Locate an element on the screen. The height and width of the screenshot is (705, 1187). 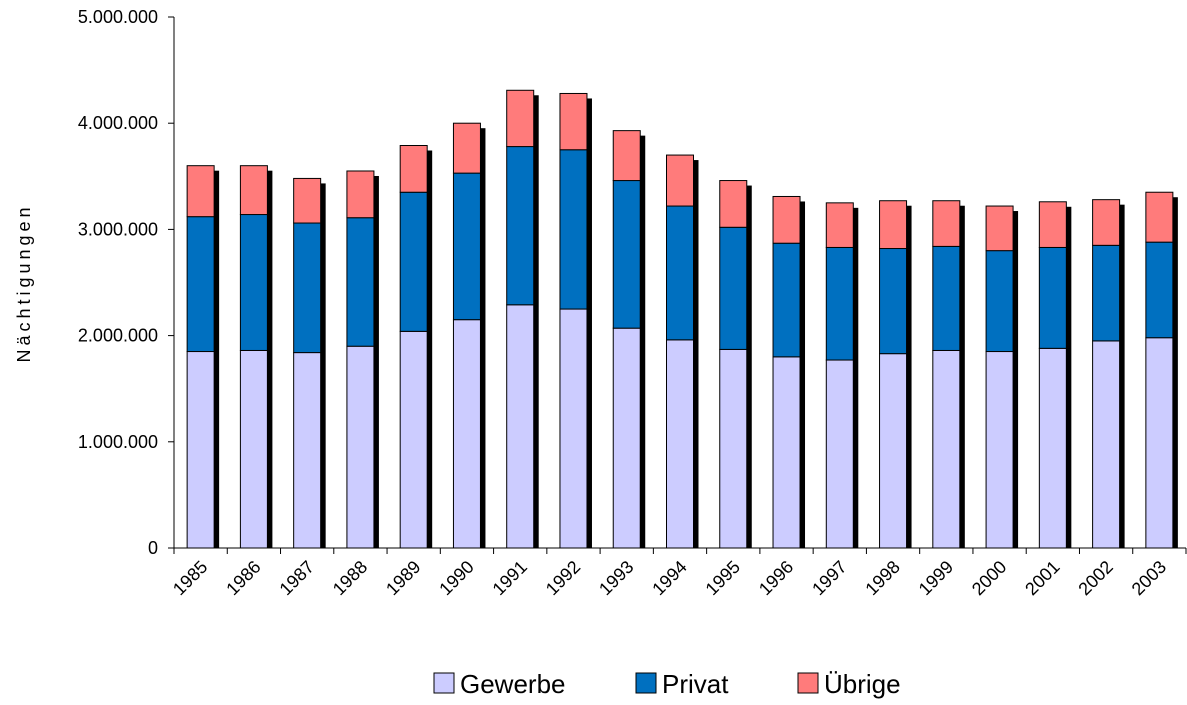
bar-segment-übrige-1987 is located at coordinates (307, 200).